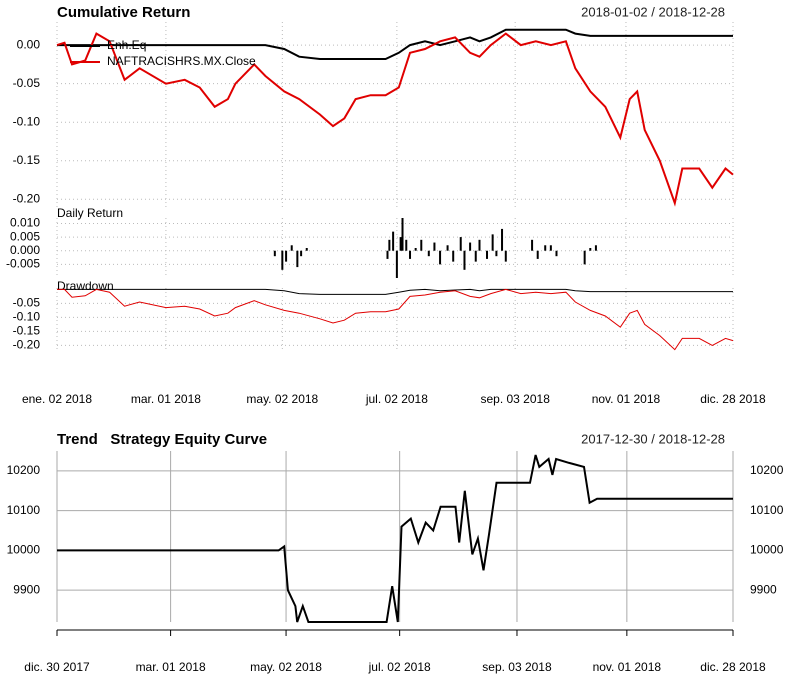 Image resolution: width=799 pixels, height=690 pixels. I want to click on y-tick-label: 10200, so click(24, 470).